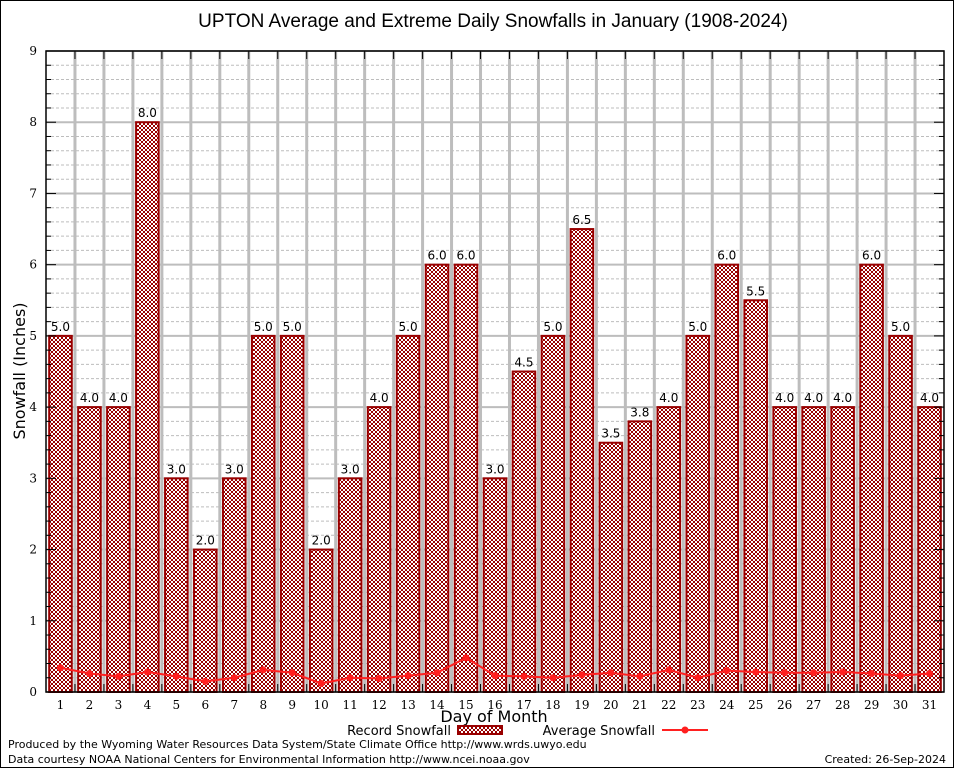 Image resolution: width=954 pixels, height=768 pixels. Describe the element at coordinates (581, 705) in the screenshot. I see `x-tick-label: 19` at that location.